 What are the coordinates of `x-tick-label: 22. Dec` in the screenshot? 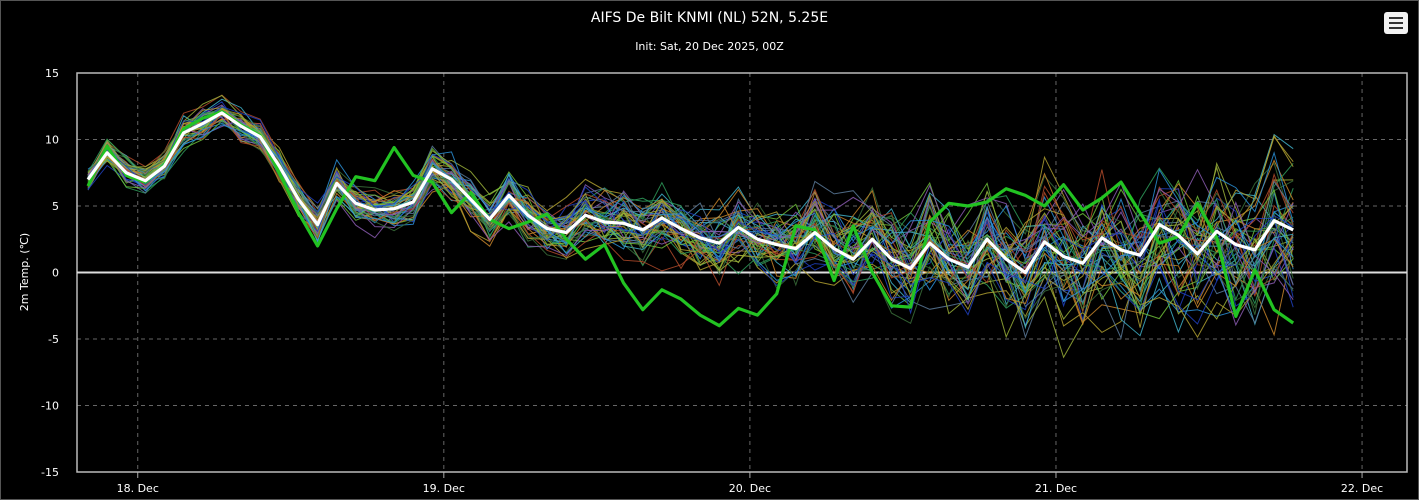 It's located at (1362, 488).